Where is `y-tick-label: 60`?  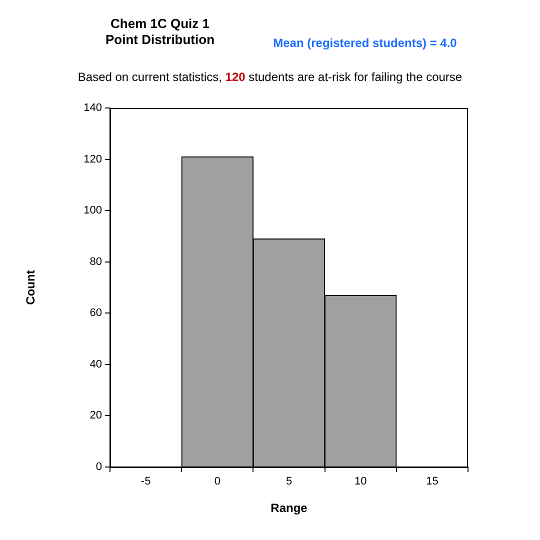 y-tick-label: 60 is located at coordinates (96, 313).